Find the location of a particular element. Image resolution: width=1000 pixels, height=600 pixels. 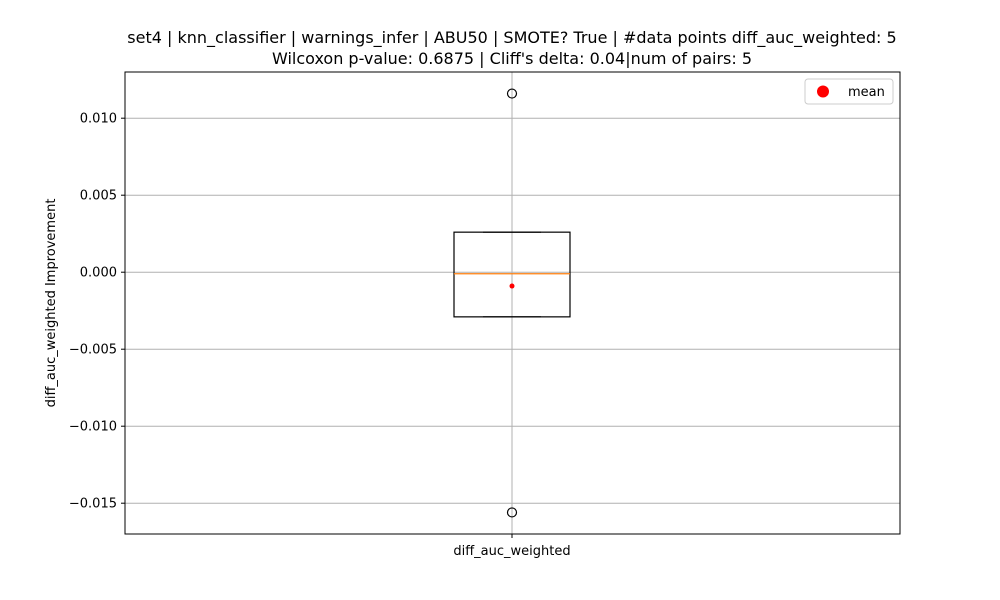

mean-point is located at coordinates (512, 286).